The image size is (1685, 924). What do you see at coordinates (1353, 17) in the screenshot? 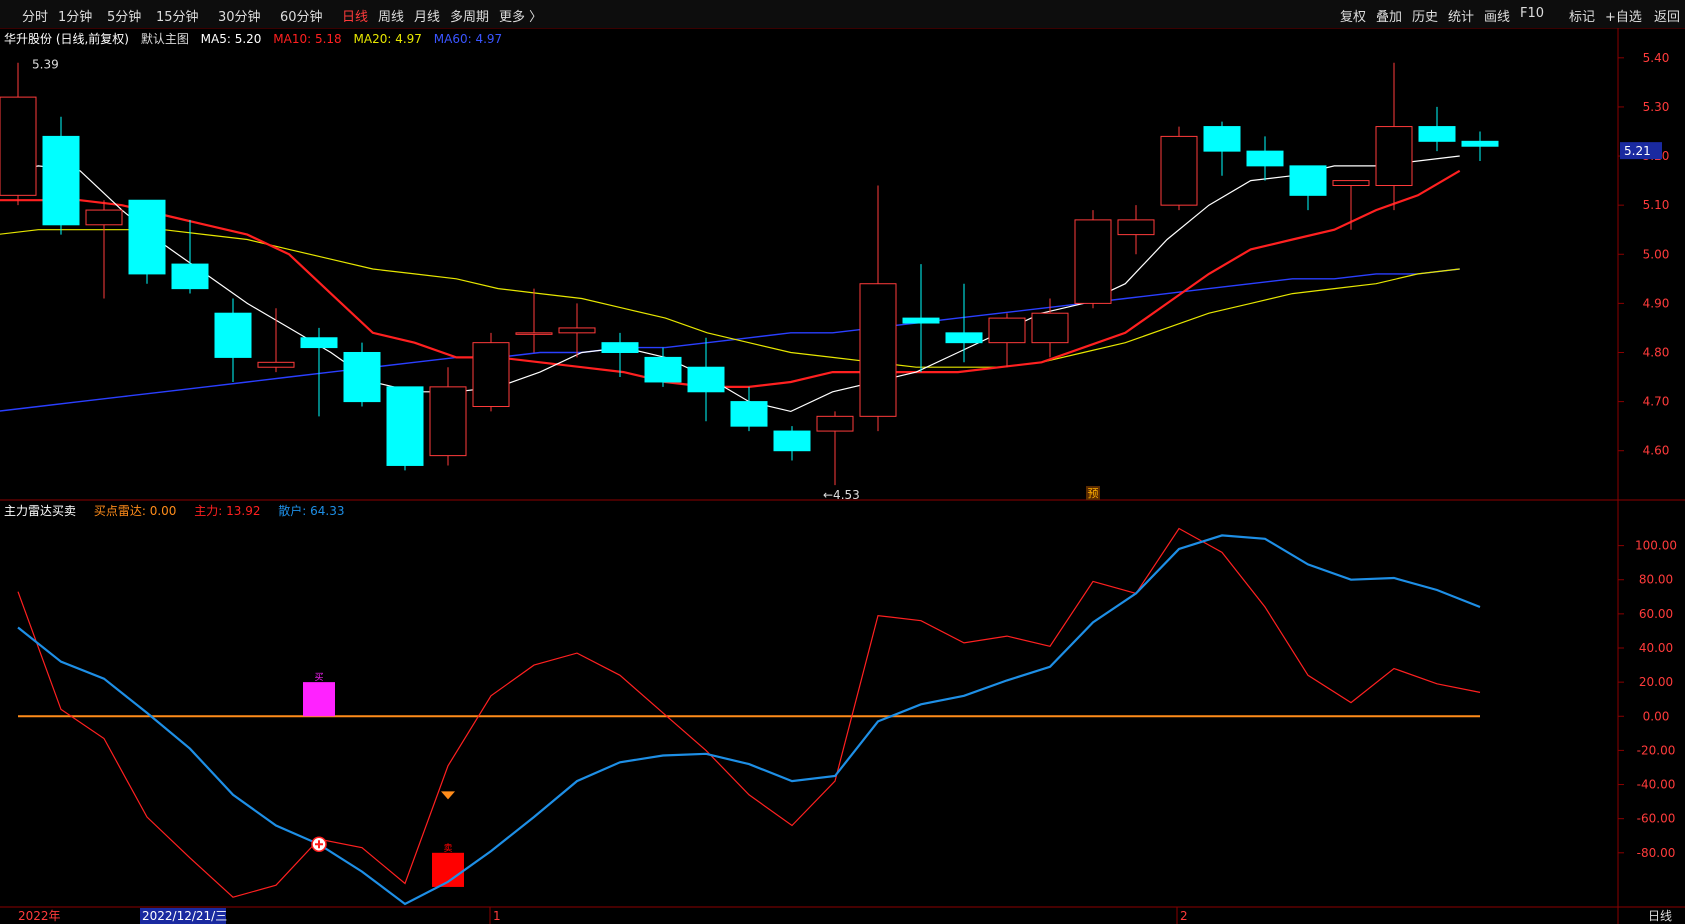
I see `tool-button-0: 复权` at bounding box center [1353, 17].